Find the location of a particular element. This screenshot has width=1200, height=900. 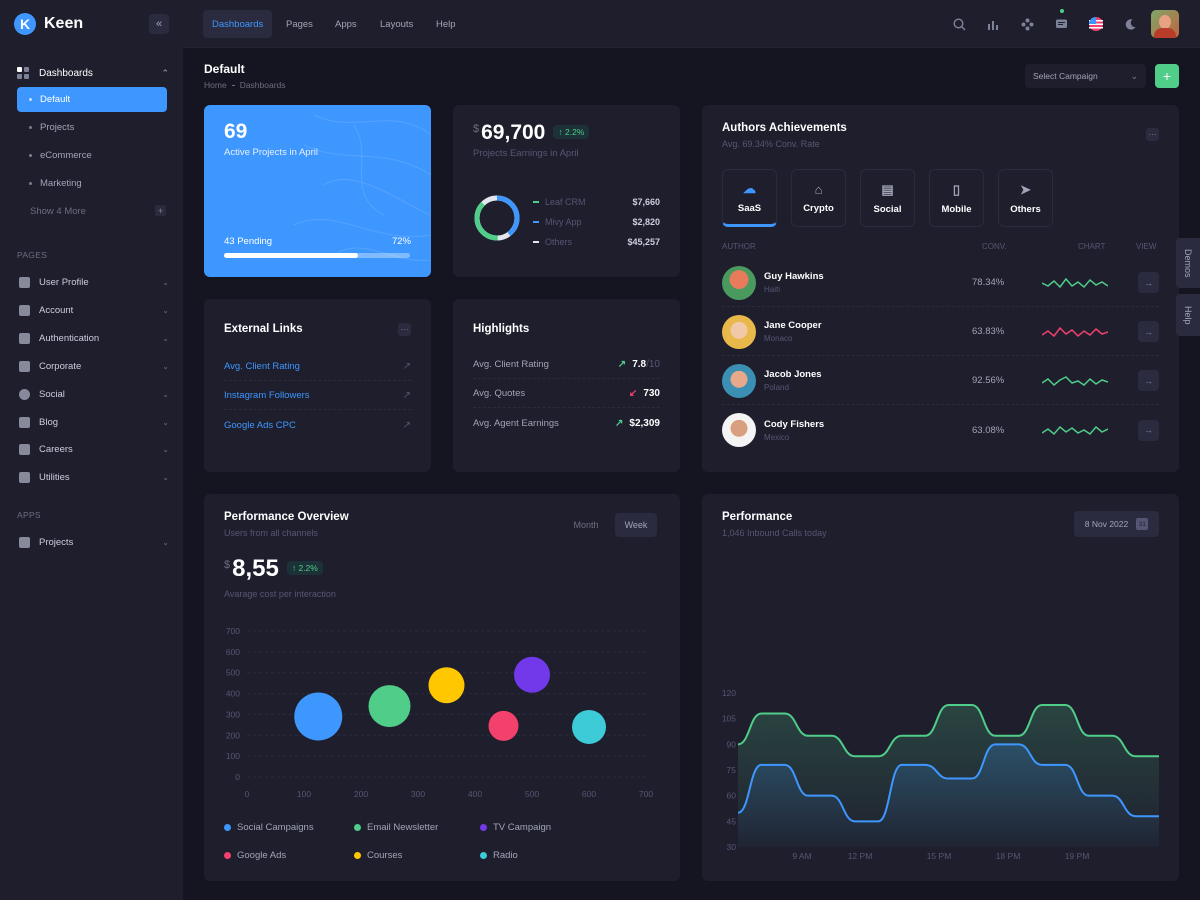

search-icon is located at coordinates (959, 24).